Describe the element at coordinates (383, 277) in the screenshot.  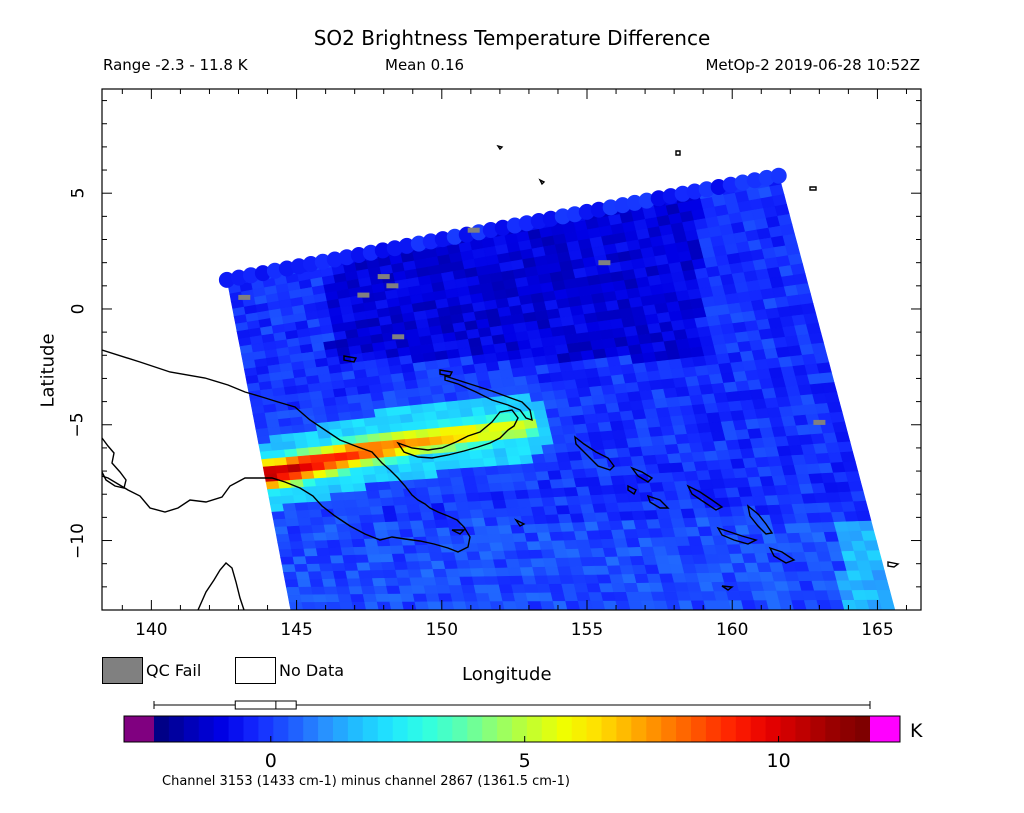
I see `qc-fail-pixel` at that location.